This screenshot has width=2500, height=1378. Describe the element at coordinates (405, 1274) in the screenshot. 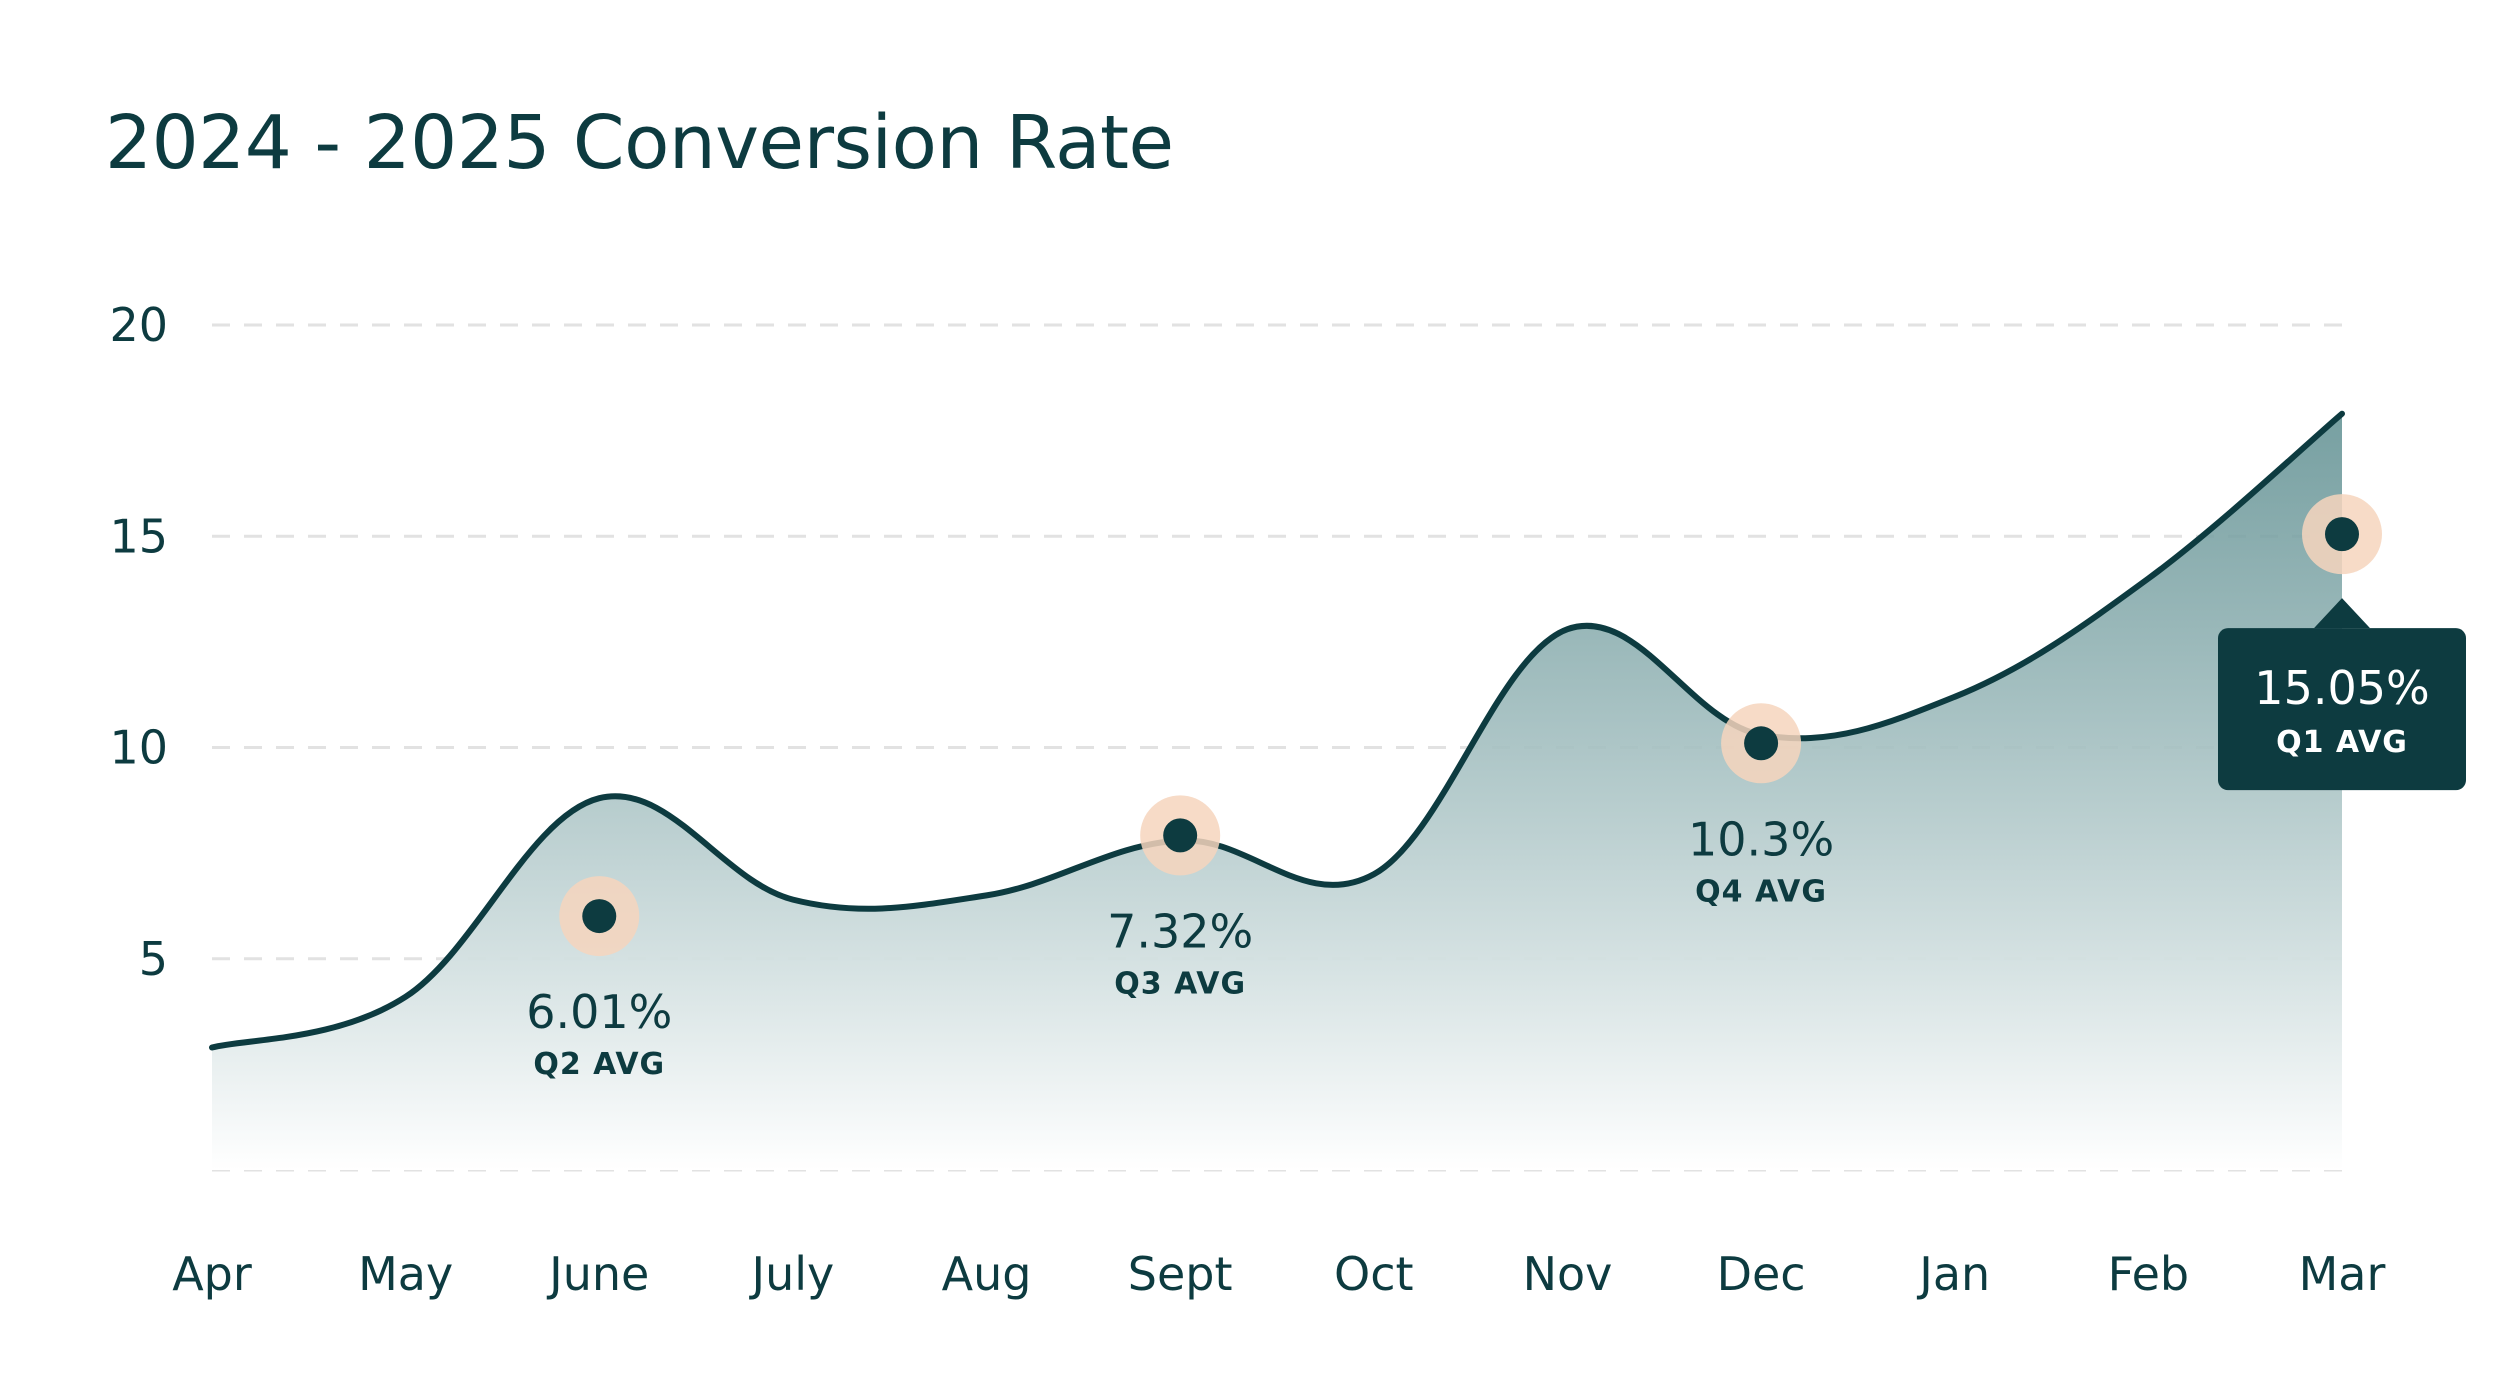

I see `x-tick-label: May` at that location.